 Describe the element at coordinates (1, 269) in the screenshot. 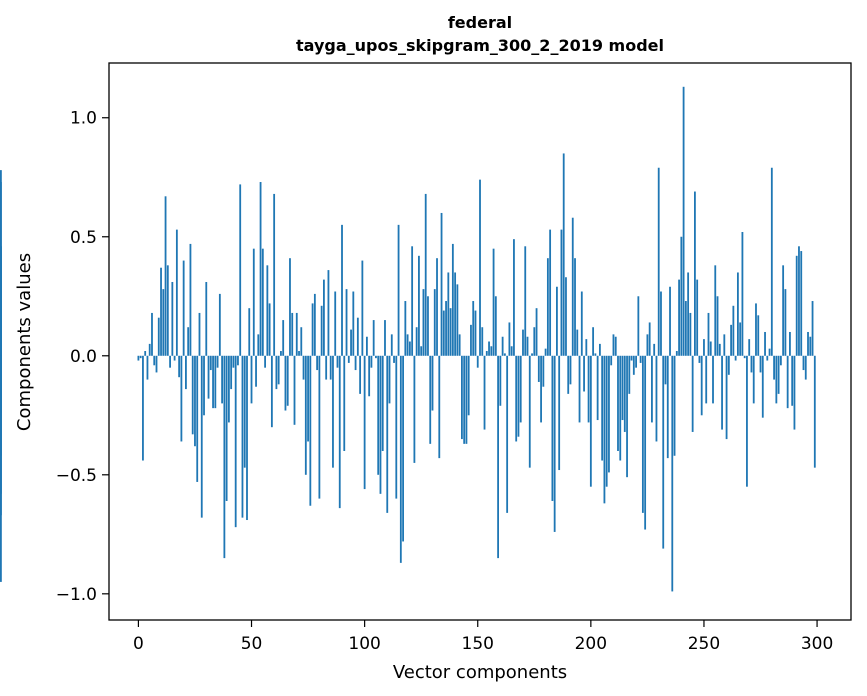

I see `bar-undefined` at that location.